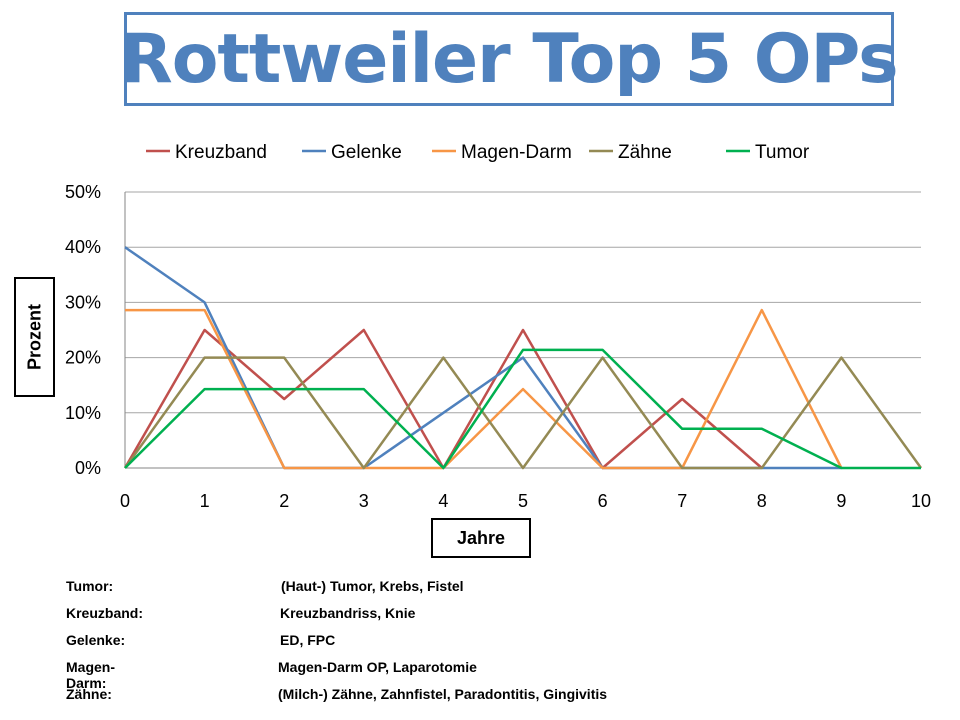  Describe the element at coordinates (841, 501) in the screenshot. I see `x-tick-label: 9` at that location.